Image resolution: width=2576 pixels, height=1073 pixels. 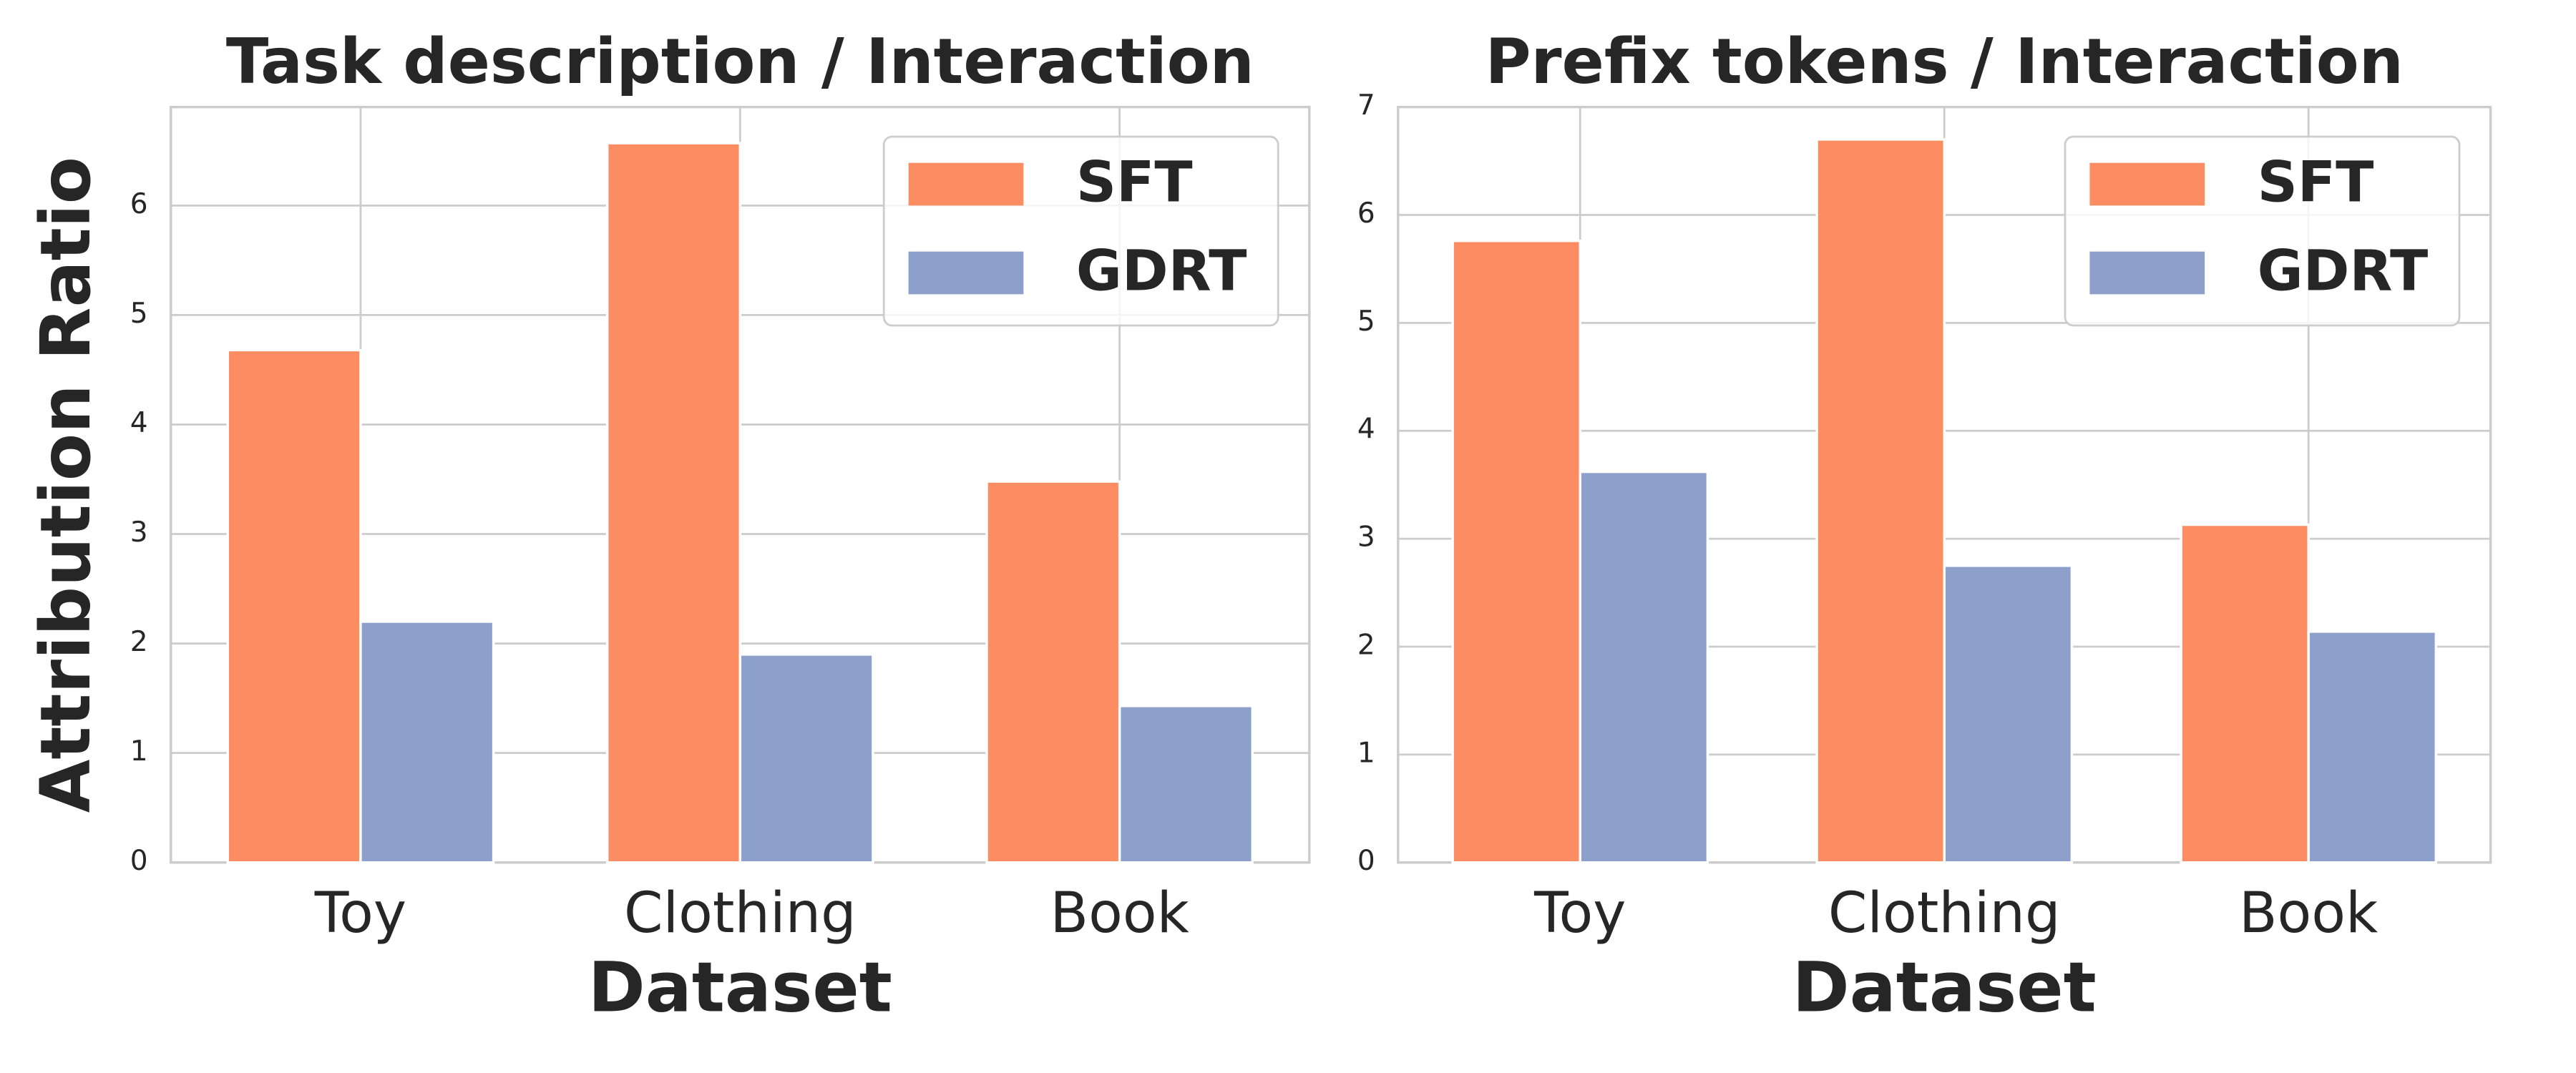 What do you see at coordinates (1944, 62) in the screenshot?
I see `chart-title: Prefix tokens / Interaction` at bounding box center [1944, 62].